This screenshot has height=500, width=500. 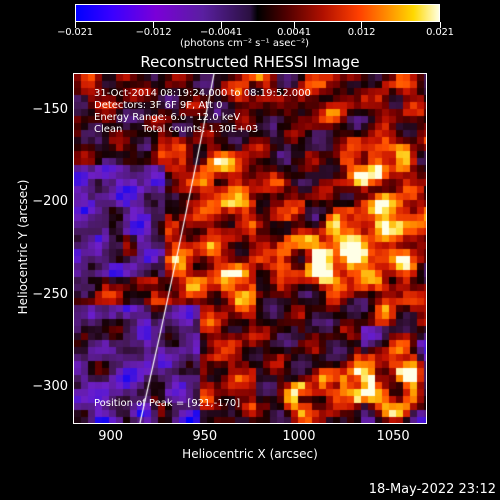 What do you see at coordinates (250, 454) in the screenshot?
I see `x-axis-label: Heliocentric X (arcsec)` at bounding box center [250, 454].